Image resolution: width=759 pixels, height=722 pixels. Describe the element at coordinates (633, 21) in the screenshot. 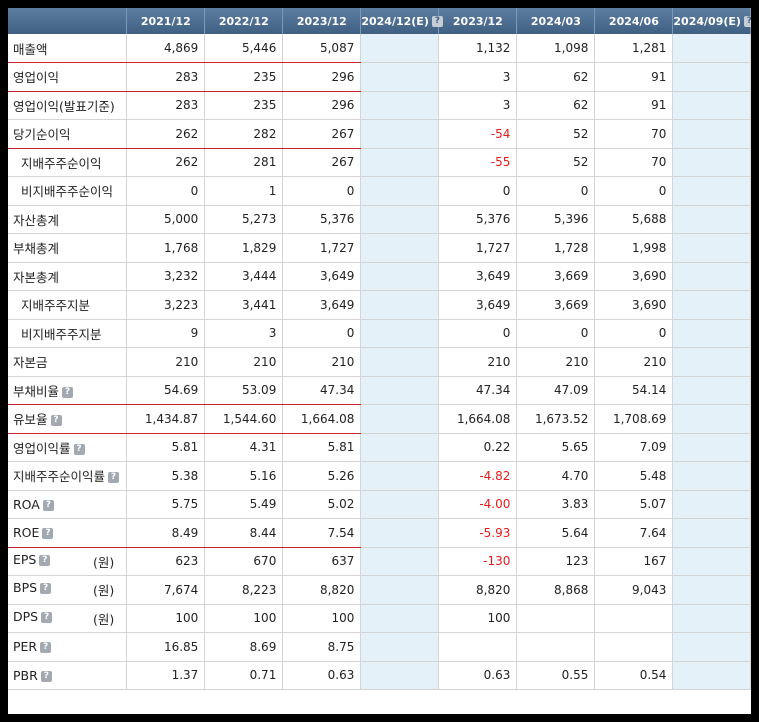

I see `column-header-label: 2024/06` at that location.